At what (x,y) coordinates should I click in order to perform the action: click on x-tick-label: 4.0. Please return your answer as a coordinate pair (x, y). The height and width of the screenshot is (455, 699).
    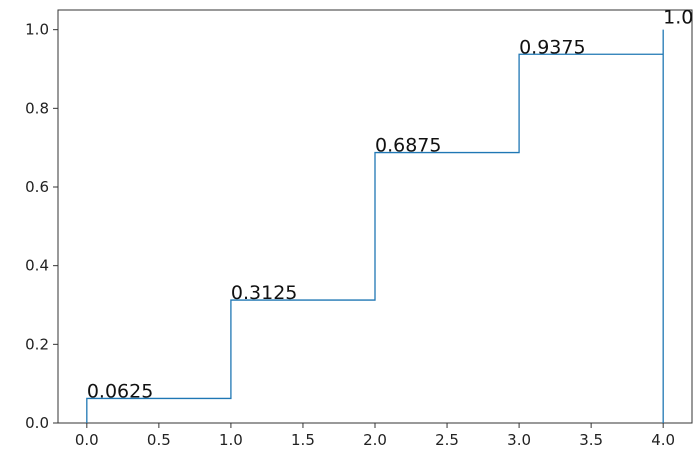
    Looking at the image, I should click on (663, 440).